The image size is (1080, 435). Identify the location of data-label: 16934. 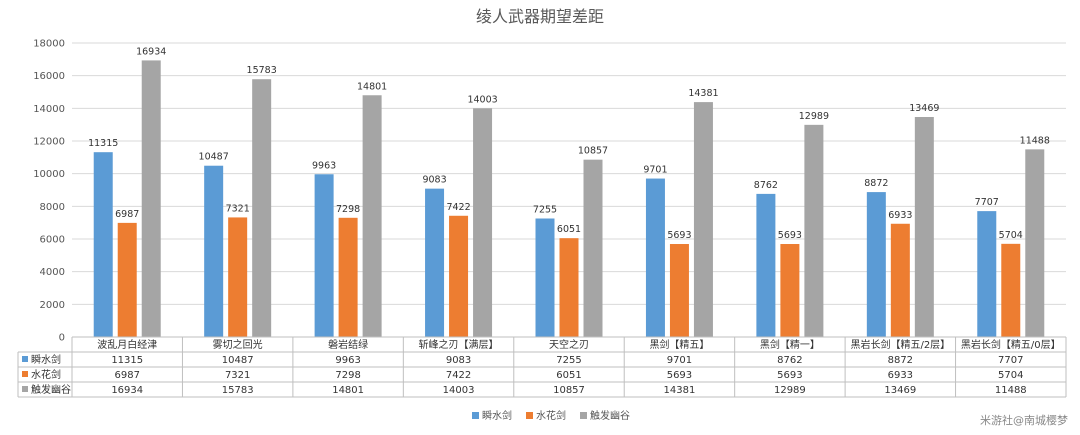
(151, 51).